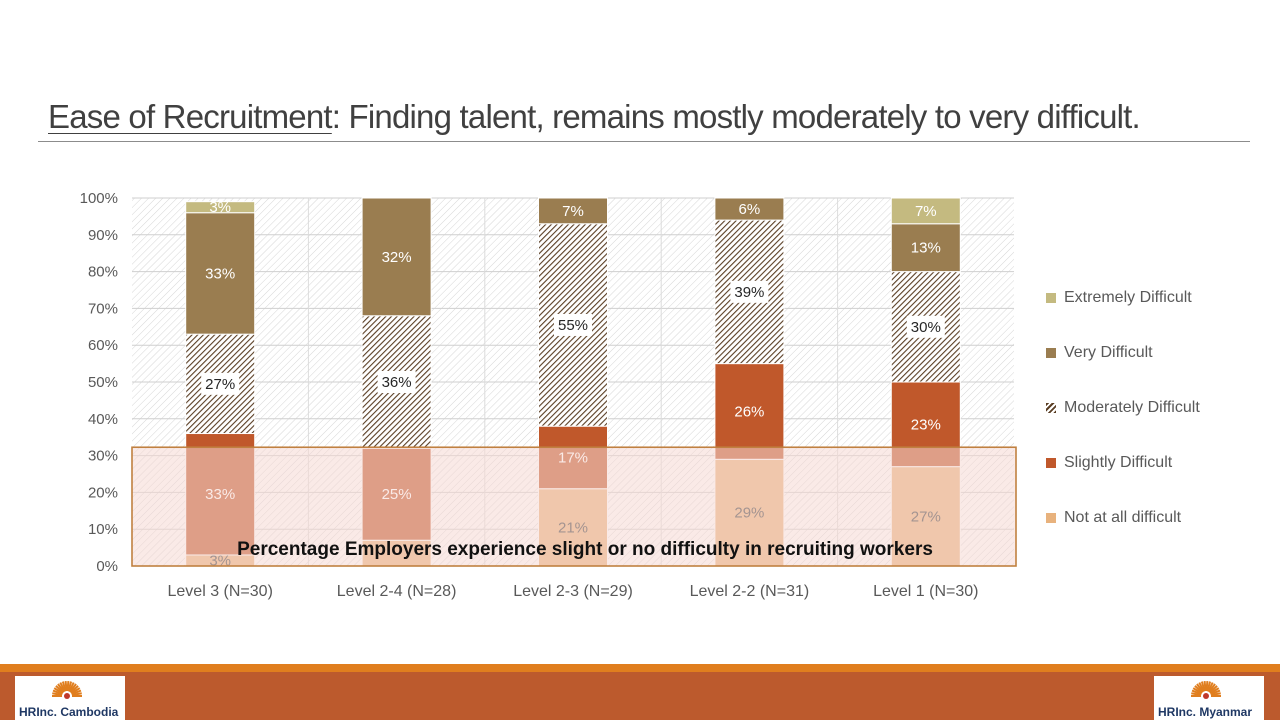 The width and height of the screenshot is (1280, 725). I want to click on legend-item: Not at all difficult, so click(1123, 517).